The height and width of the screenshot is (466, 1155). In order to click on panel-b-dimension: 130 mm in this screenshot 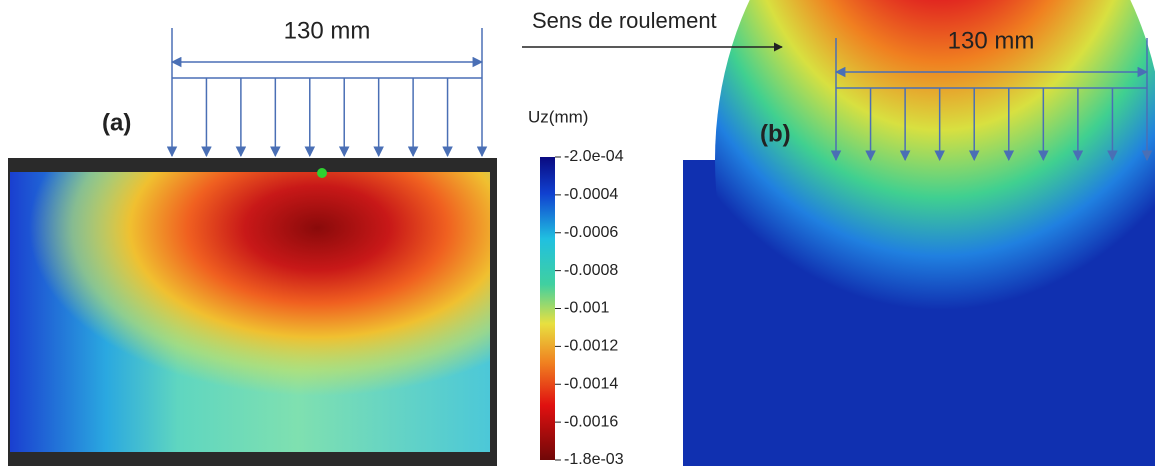, I will do `click(991, 40)`.